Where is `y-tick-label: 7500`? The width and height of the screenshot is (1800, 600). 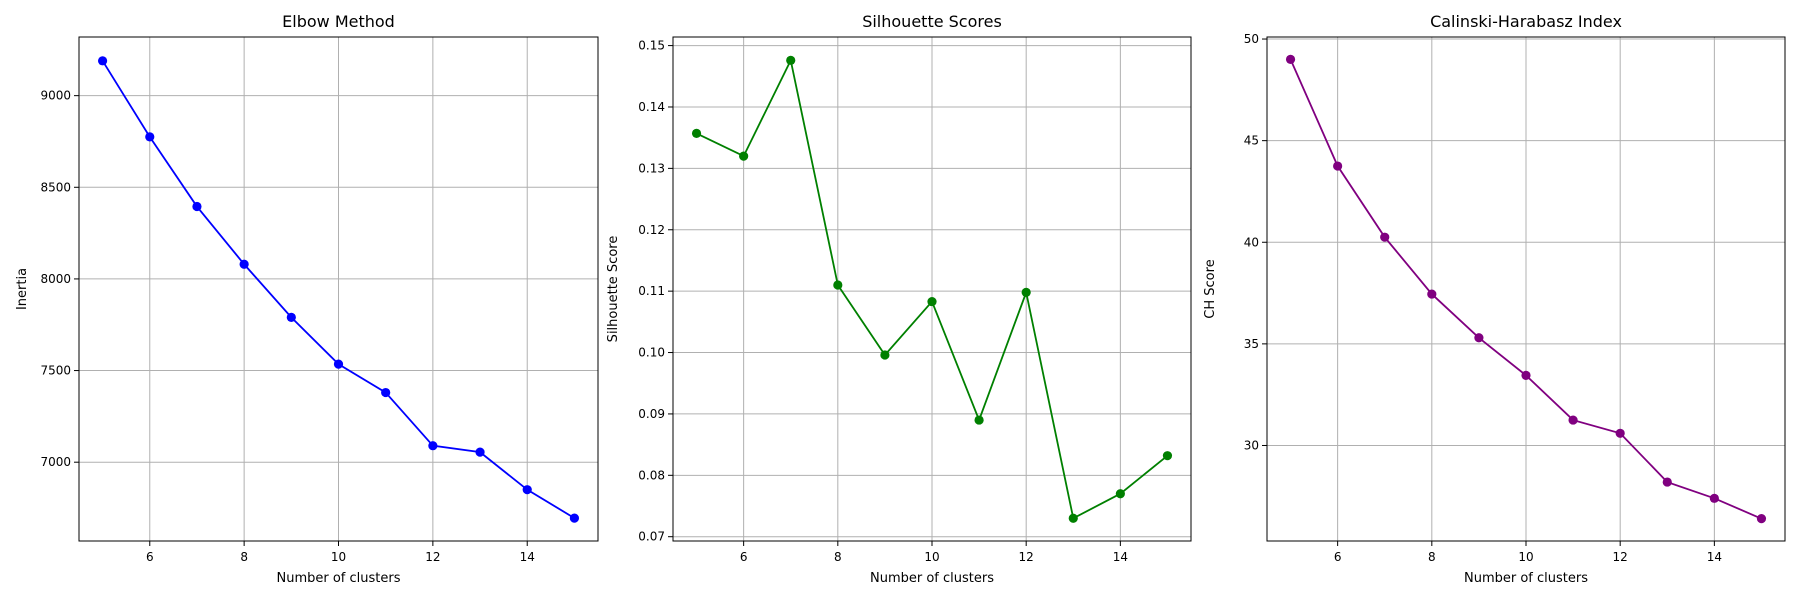 y-tick-label: 7500 is located at coordinates (55, 371).